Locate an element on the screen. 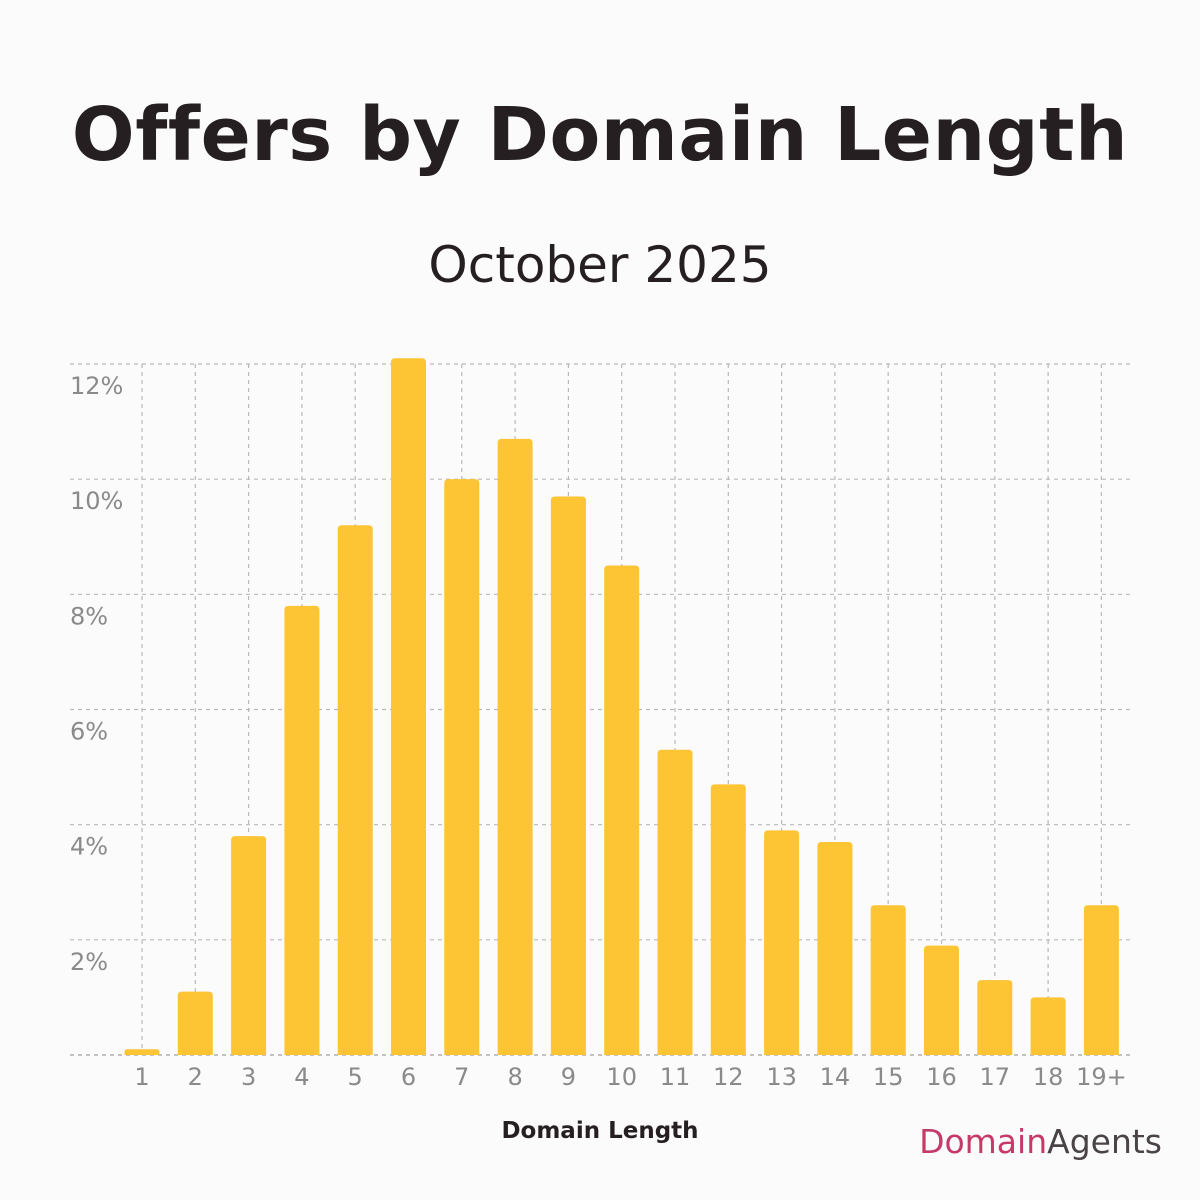 Image resolution: width=1200 pixels, height=1200 pixels. x-tick-label: 16 is located at coordinates (941, 1077).